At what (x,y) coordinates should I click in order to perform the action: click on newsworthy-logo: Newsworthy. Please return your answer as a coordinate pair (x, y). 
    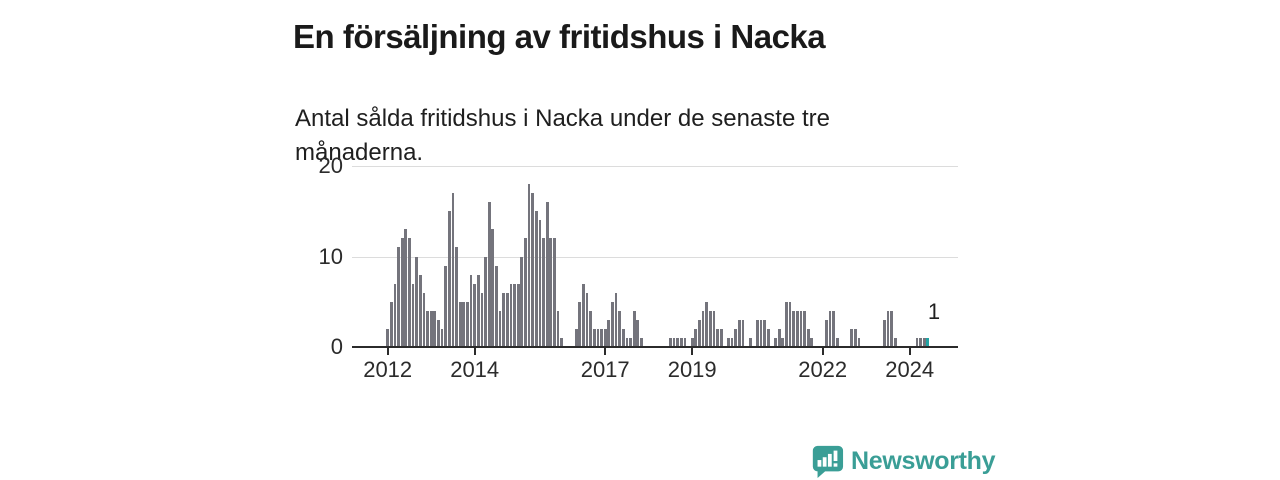
    Looking at the image, I should click on (903, 461).